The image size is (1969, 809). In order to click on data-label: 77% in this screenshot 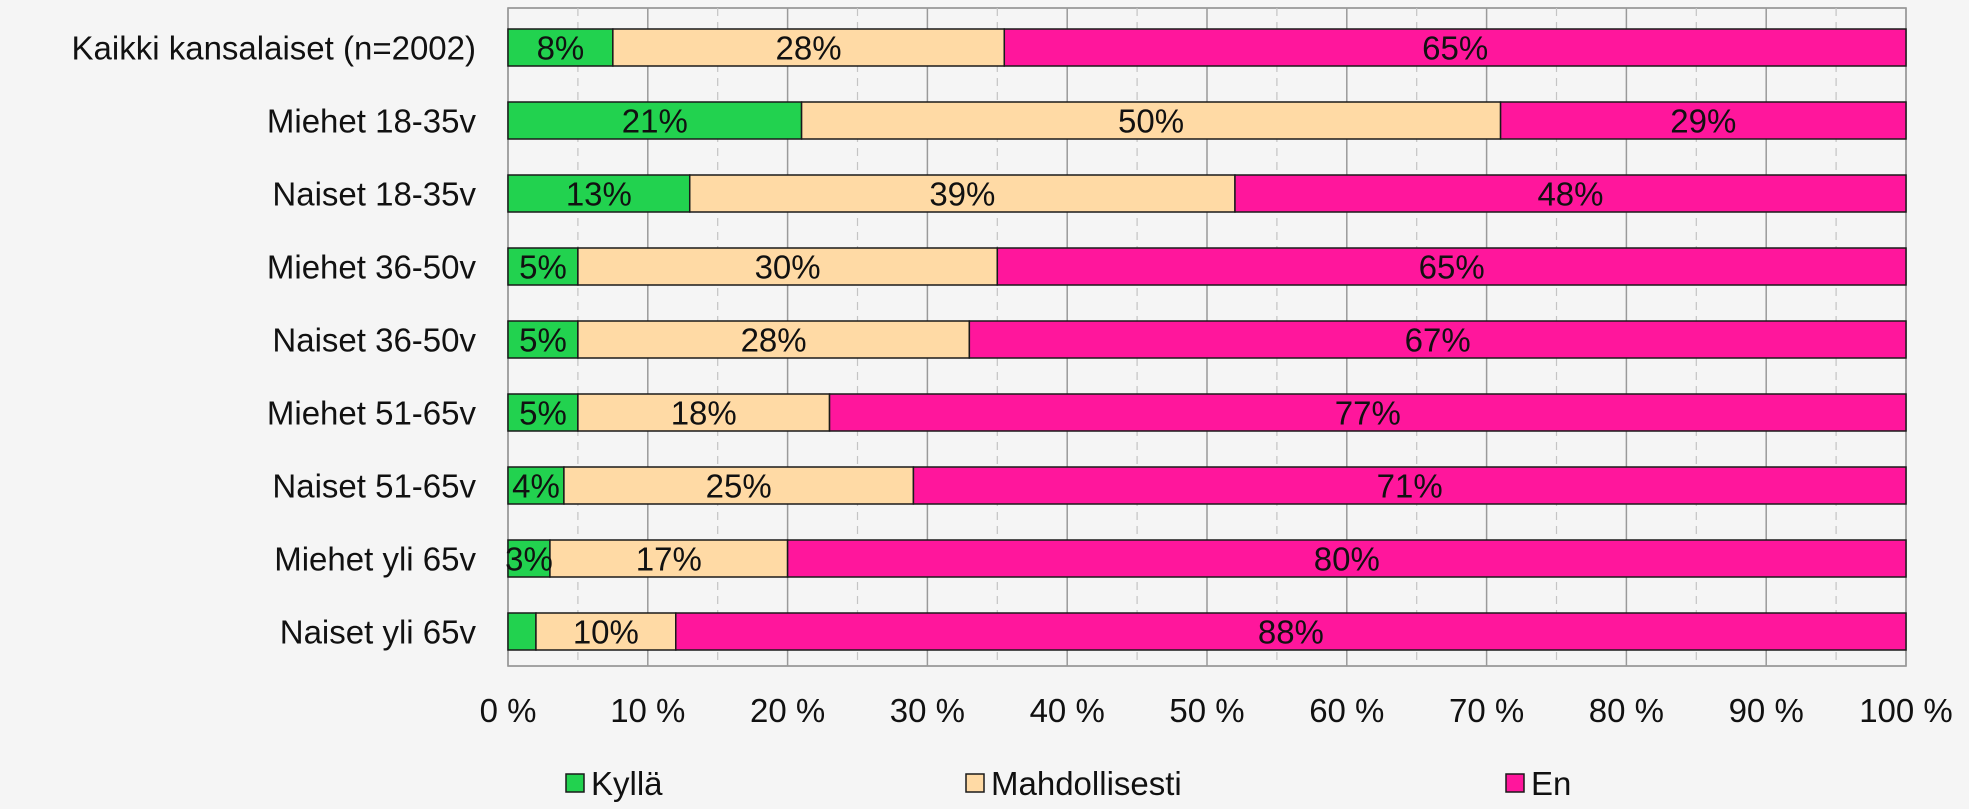, I will do `click(1368, 413)`.